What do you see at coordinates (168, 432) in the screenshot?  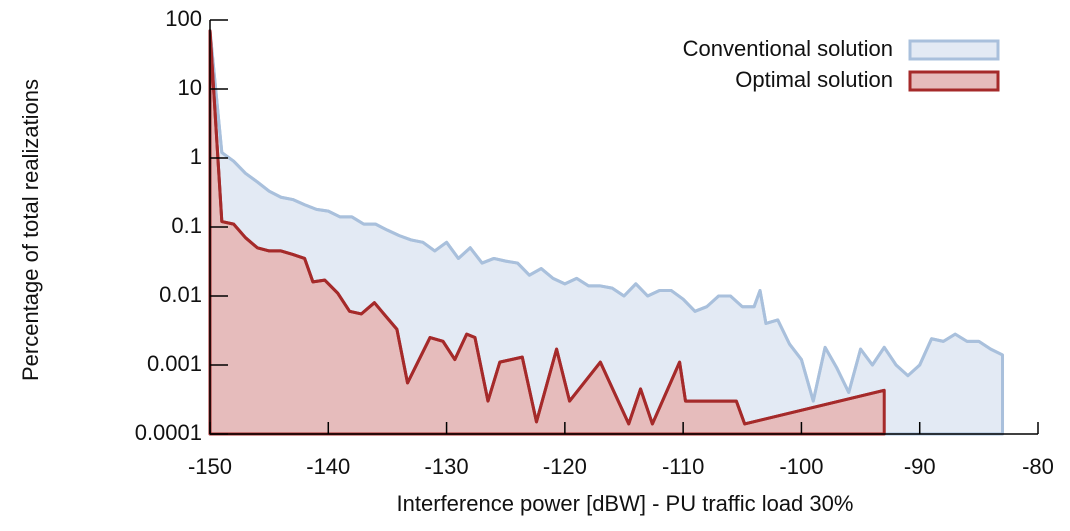 I see `y-tick-label: 0.0001` at bounding box center [168, 432].